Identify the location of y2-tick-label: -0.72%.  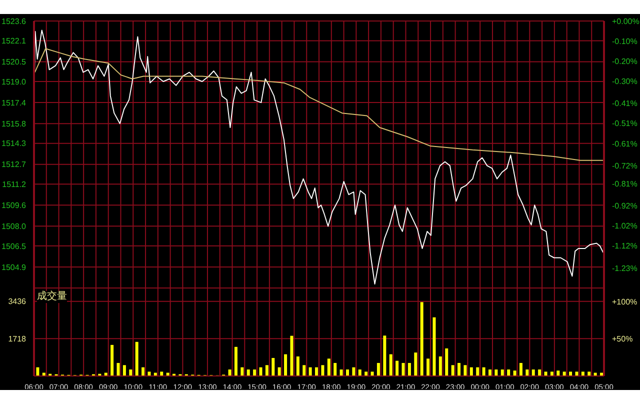
(625, 165).